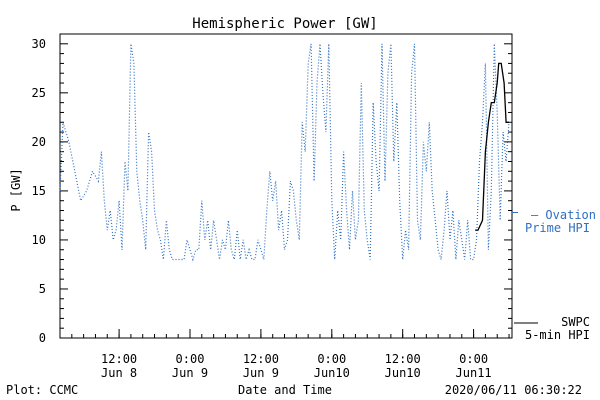 This screenshot has height=400, width=600. What do you see at coordinates (557, 228) in the screenshot?
I see `legend-ovation-line2: Prime HPI` at bounding box center [557, 228].